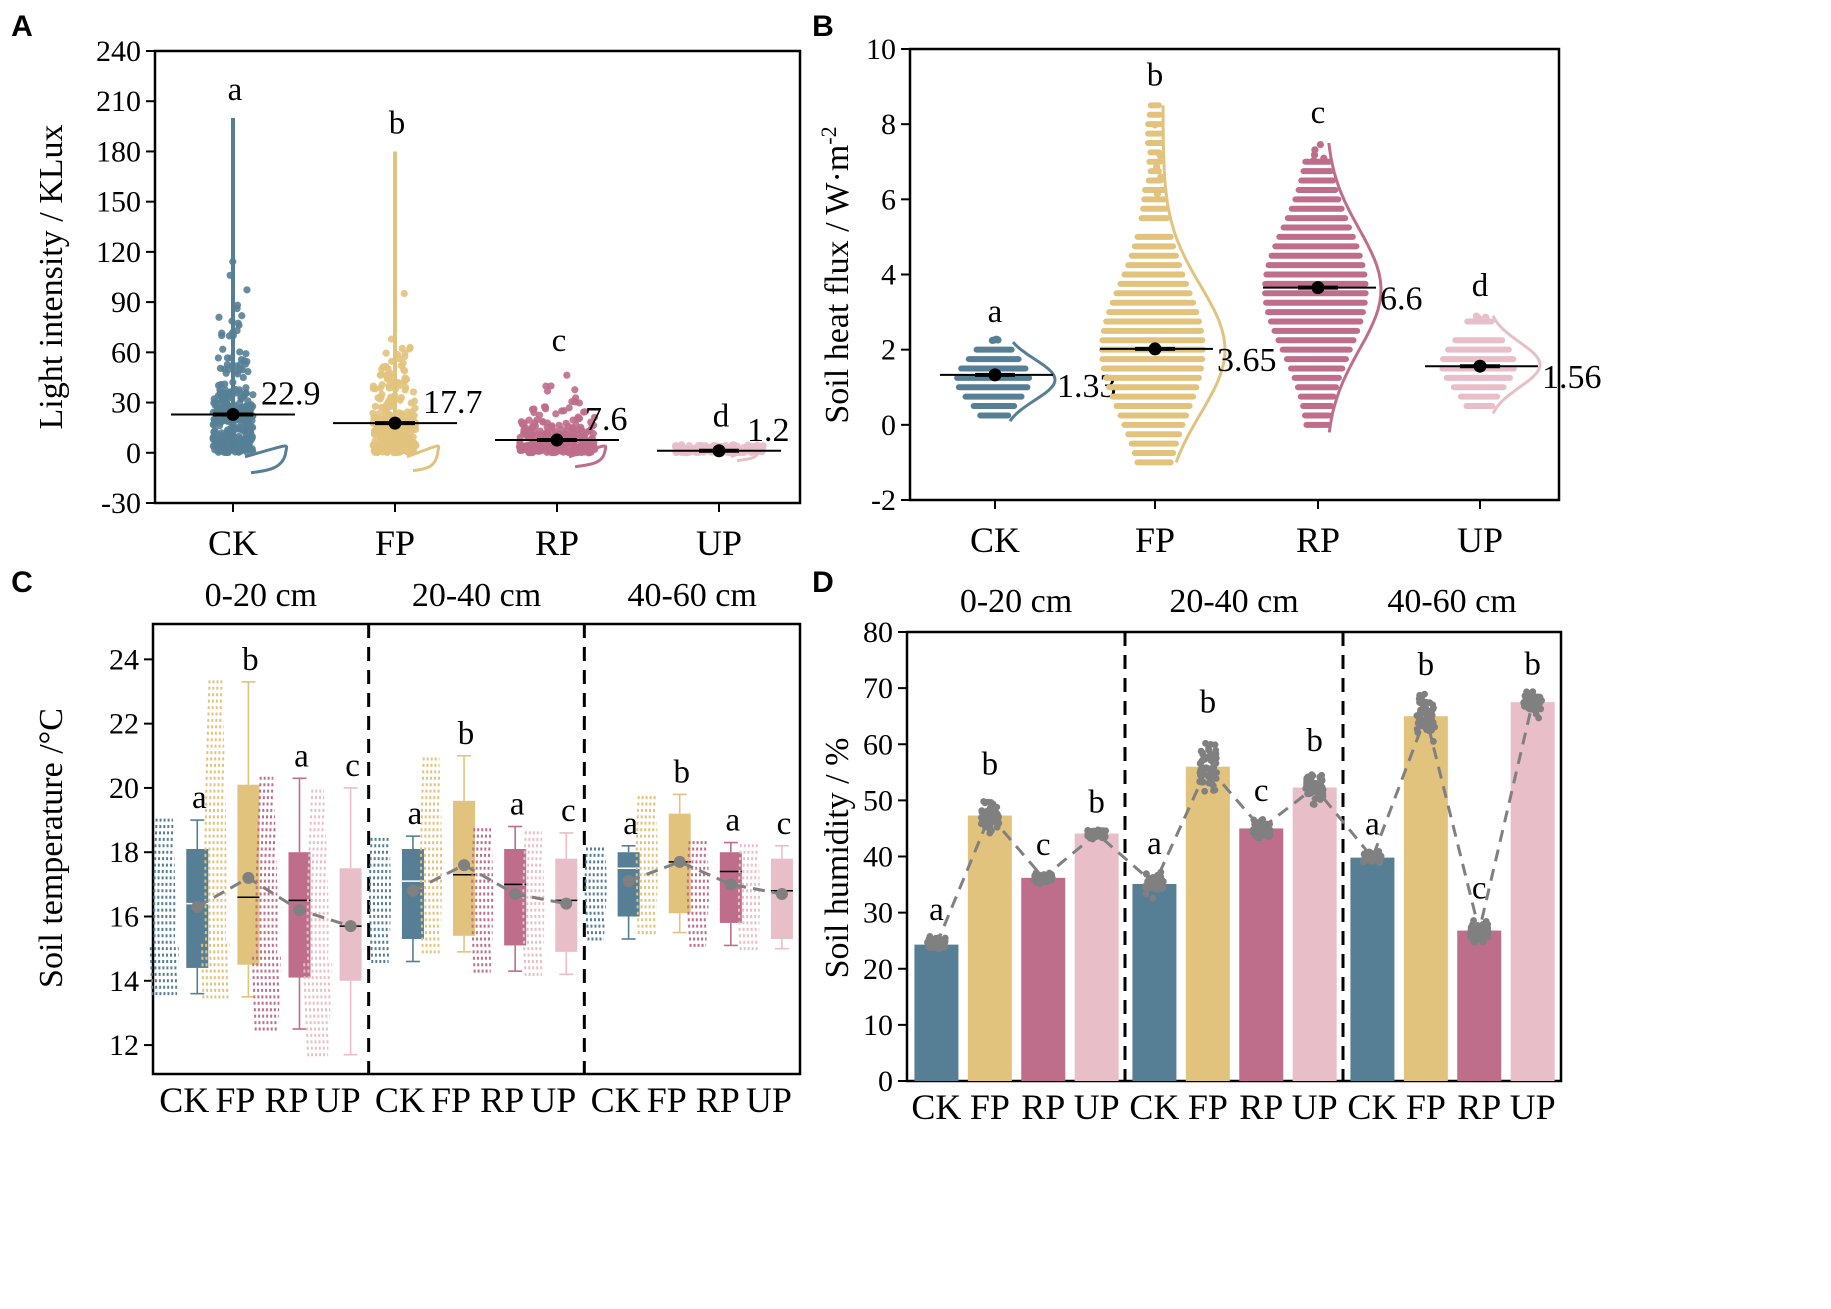  Describe the element at coordinates (679, 861) in the screenshot. I see `panel-c-mean-dot-FP` at that location.